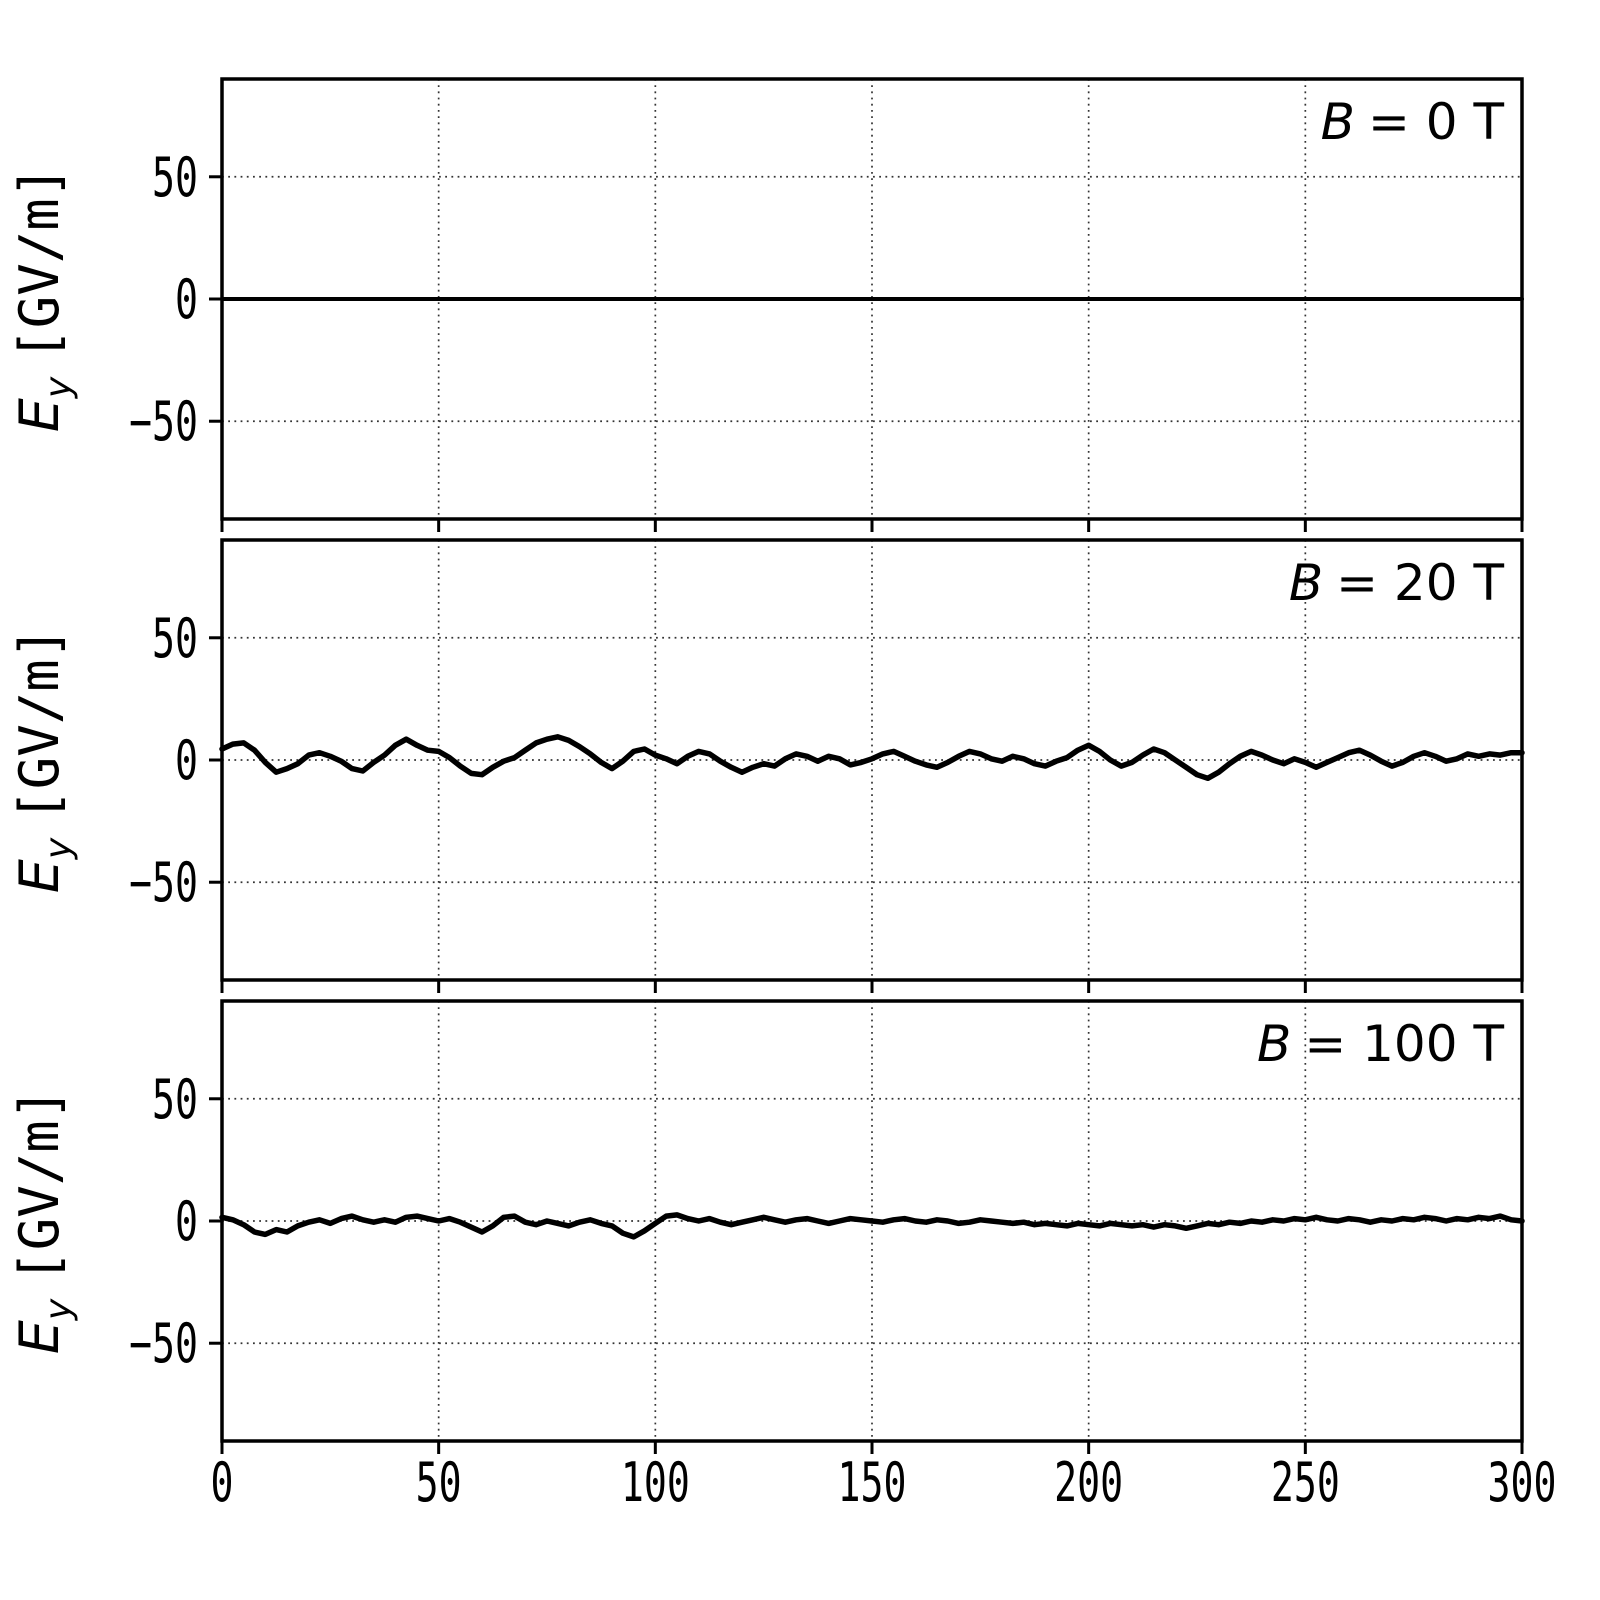 The image size is (1600, 1600). Describe the element at coordinates (1522, 1482) in the screenshot. I see `x-tick-label: 300` at that location.